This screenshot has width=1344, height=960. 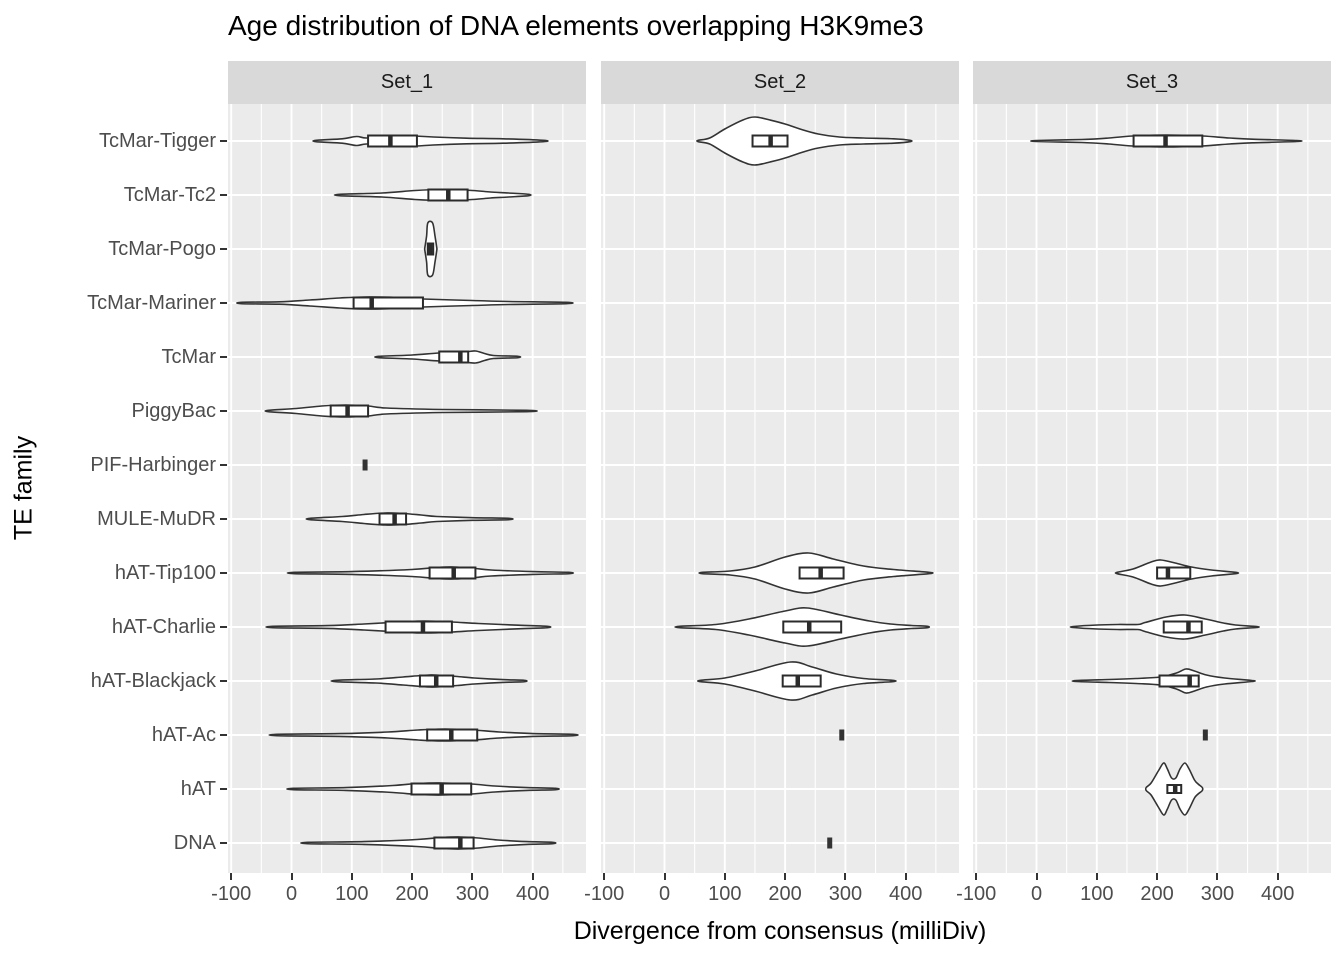 What do you see at coordinates (725, 894) in the screenshot?
I see `x-tick-label-Set_2-100: 100` at bounding box center [725, 894].